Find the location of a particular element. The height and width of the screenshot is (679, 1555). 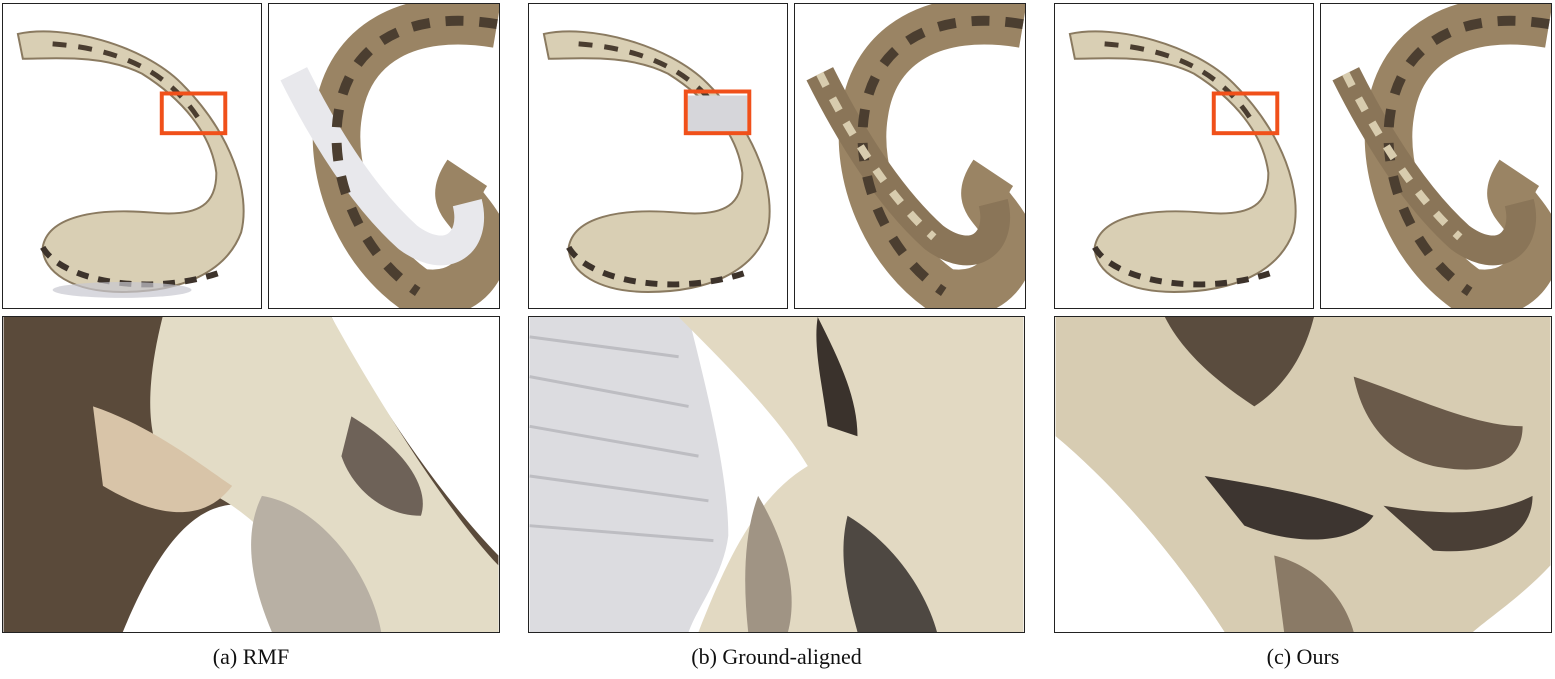

ours-side-view-image is located at coordinates (1184, 156).